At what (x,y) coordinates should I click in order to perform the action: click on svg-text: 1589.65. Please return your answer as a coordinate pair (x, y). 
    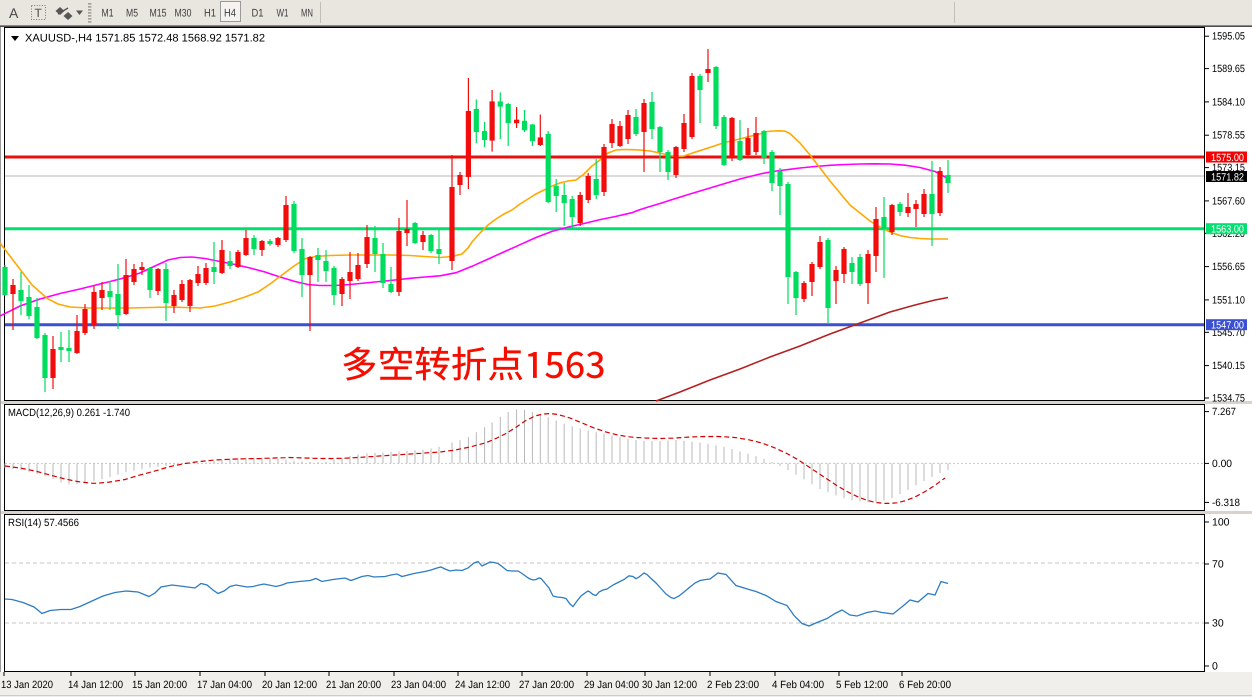
    Looking at the image, I should click on (1228, 69).